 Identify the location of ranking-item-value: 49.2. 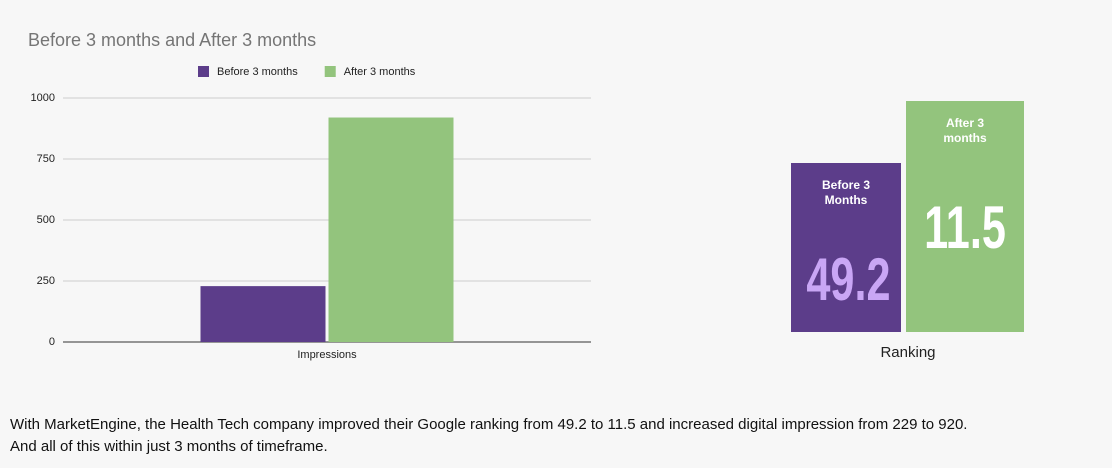
(848, 279).